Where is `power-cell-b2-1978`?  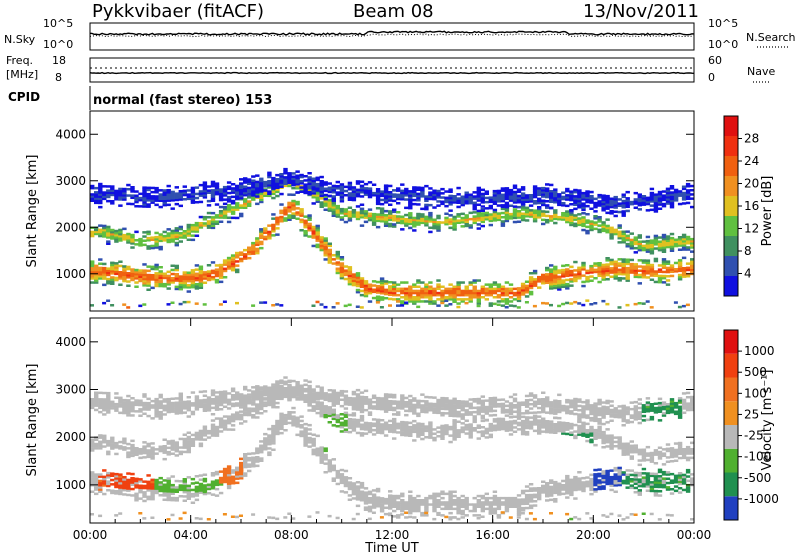
power-cell-b2-1978 is located at coordinates (120, 195).